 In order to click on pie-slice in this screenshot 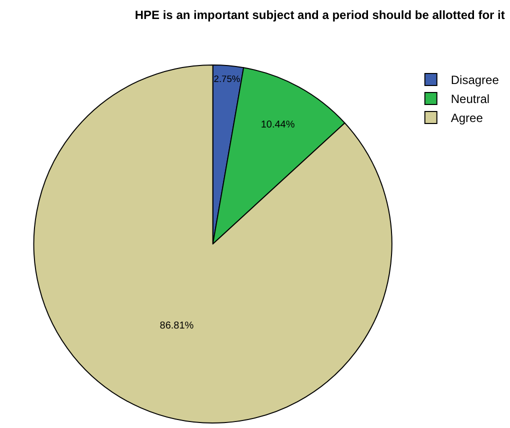, I will do `click(279, 155)`.